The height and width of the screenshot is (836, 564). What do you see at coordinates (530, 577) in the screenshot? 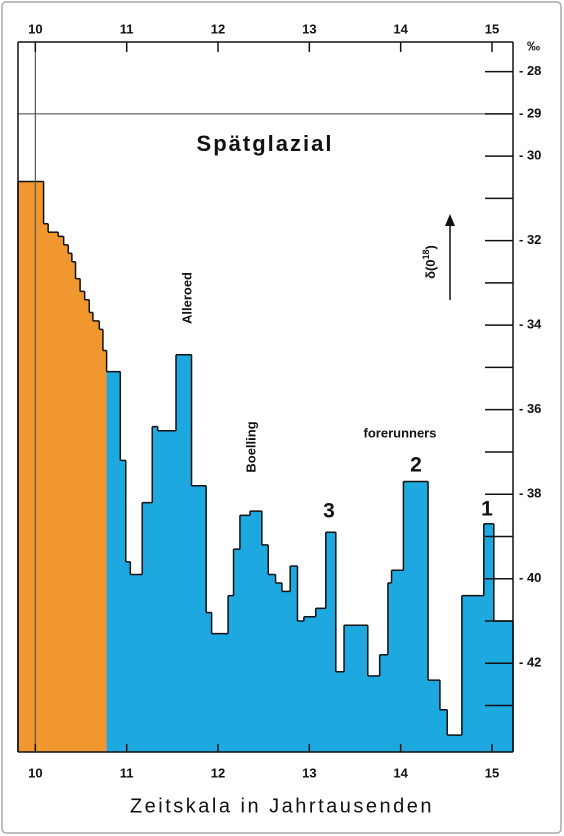
I see `y-tick-label: - 40` at bounding box center [530, 577].